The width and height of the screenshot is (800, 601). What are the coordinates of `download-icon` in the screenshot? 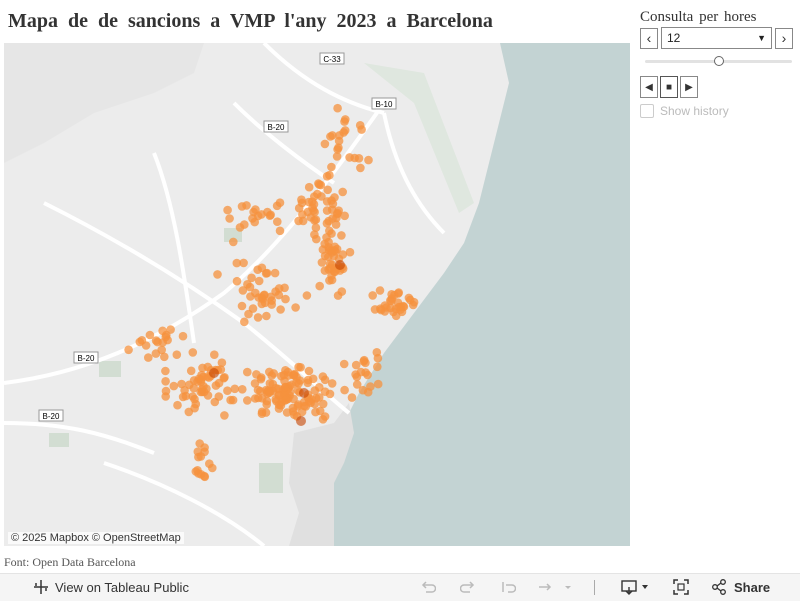 It's located at (636, 587).